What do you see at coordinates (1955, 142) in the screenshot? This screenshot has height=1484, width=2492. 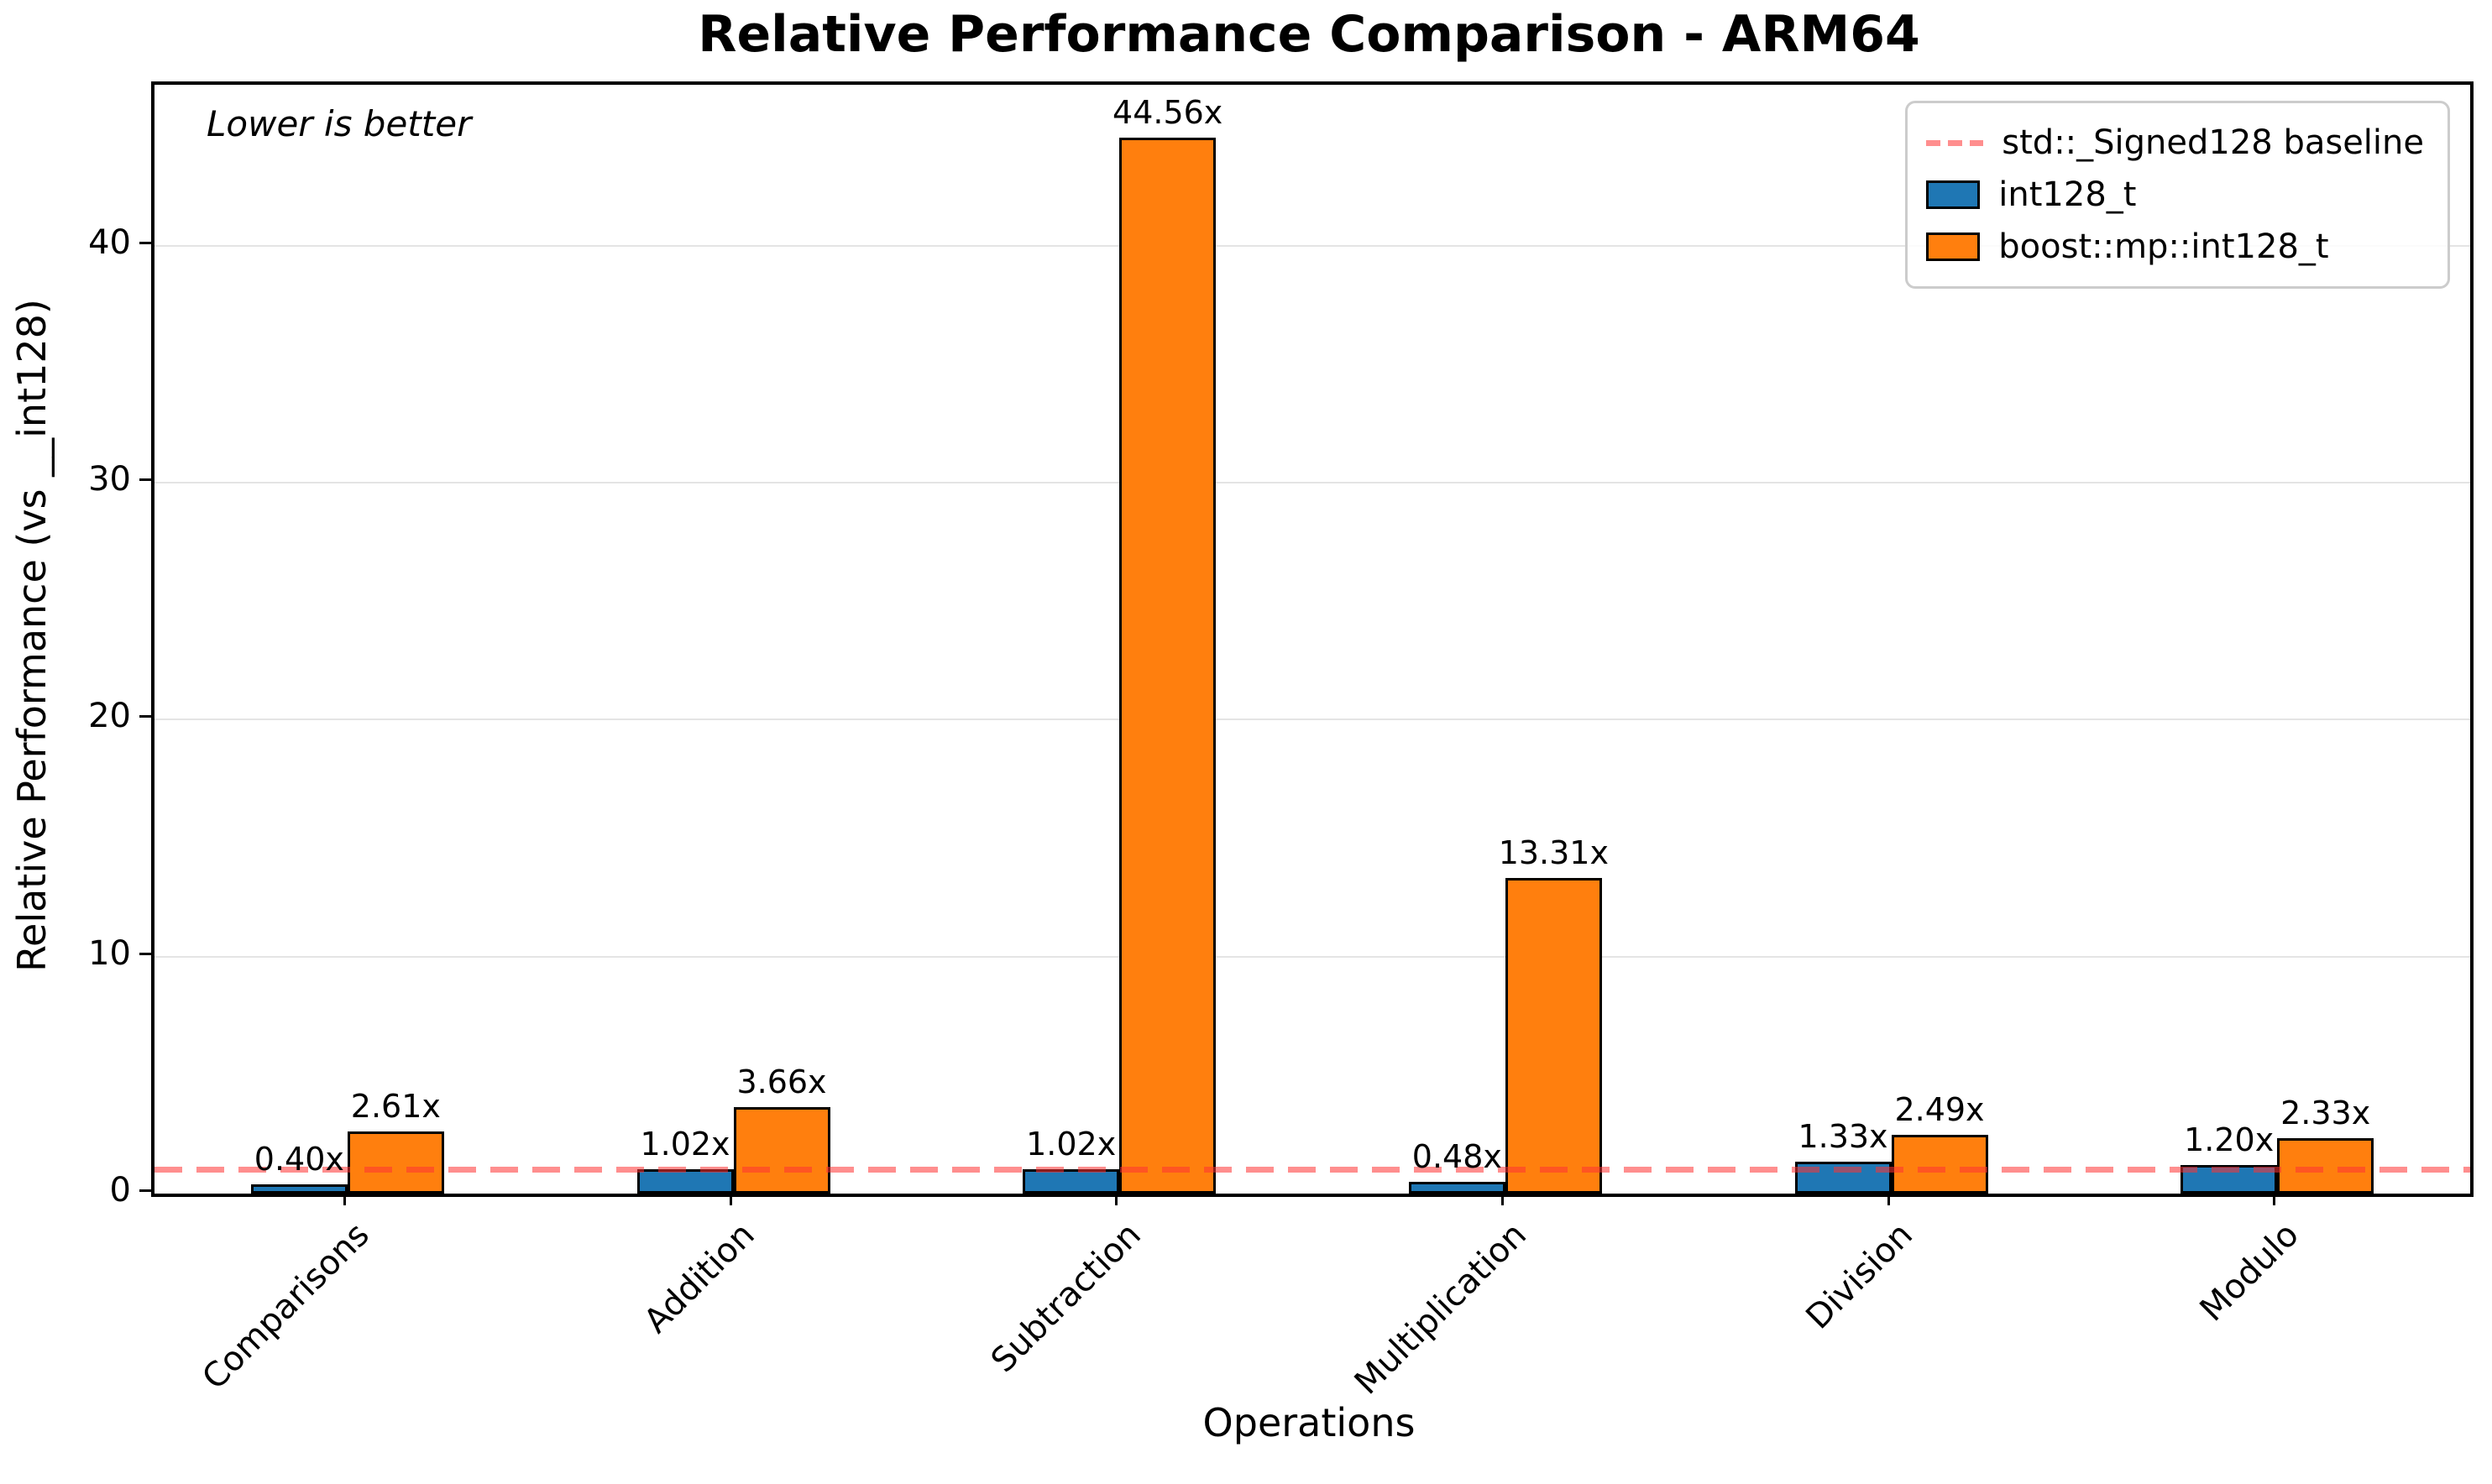 I see `baseline-dashed-line-swatch` at bounding box center [1955, 142].